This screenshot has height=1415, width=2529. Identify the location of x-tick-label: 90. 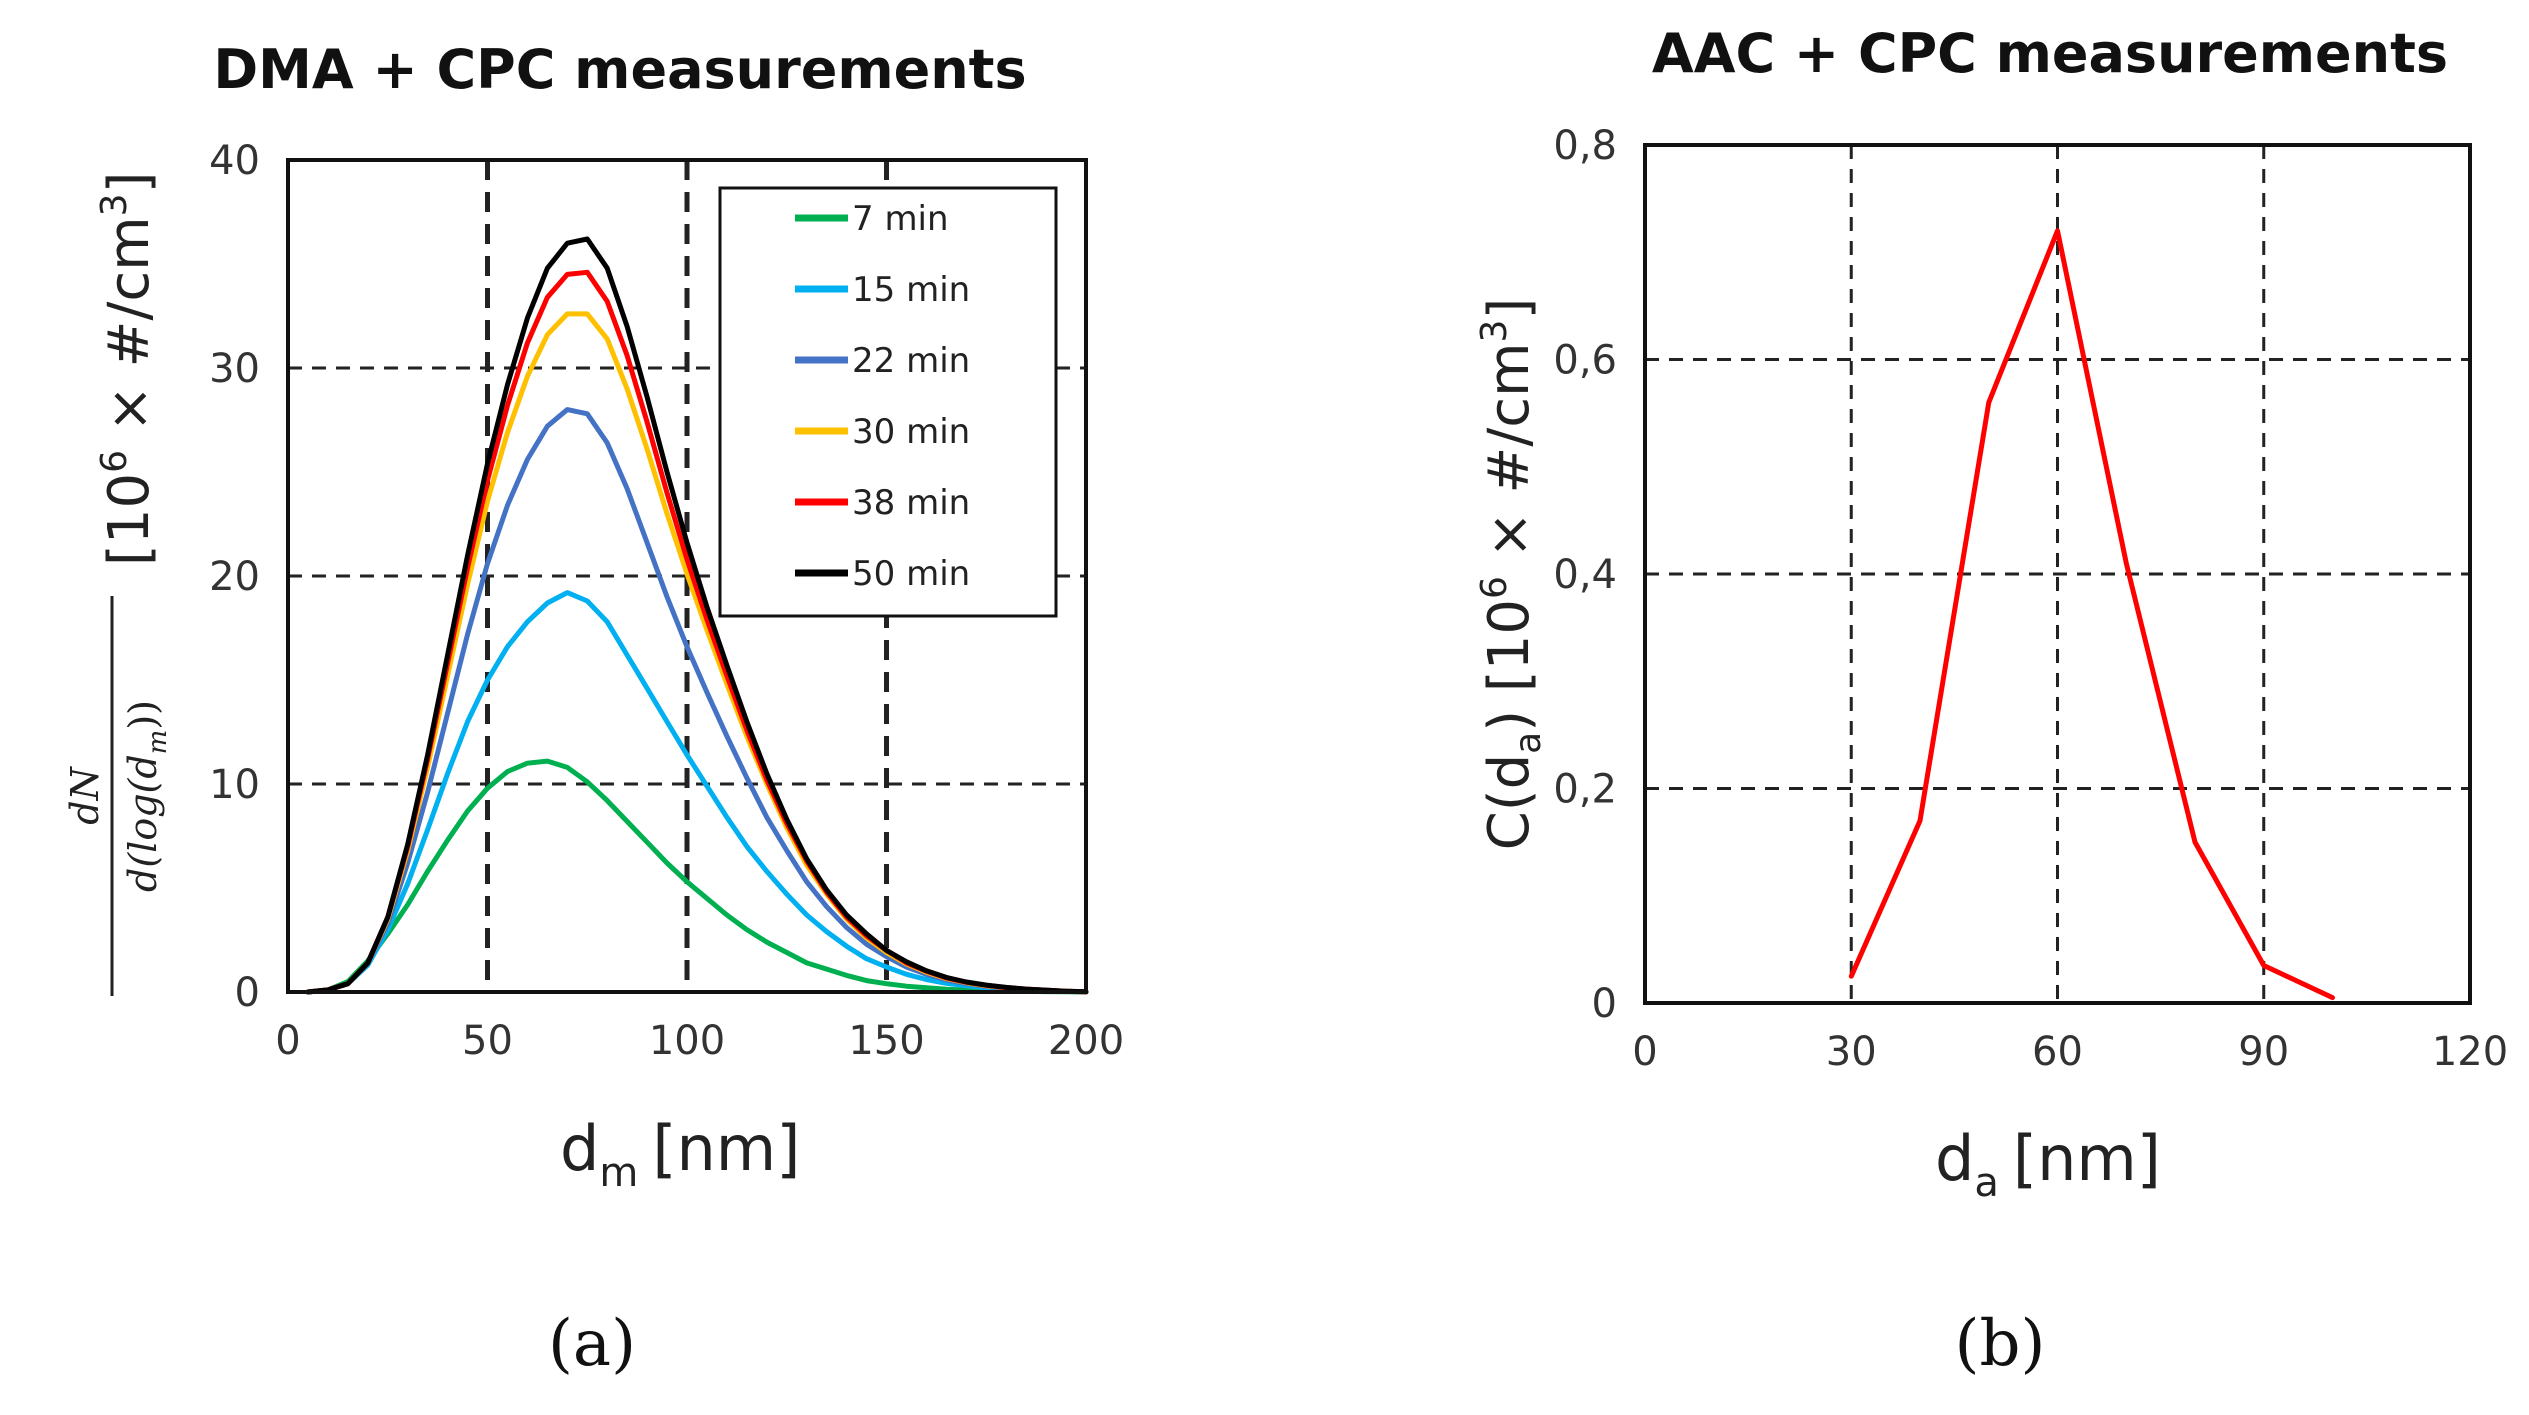
(2263, 1052).